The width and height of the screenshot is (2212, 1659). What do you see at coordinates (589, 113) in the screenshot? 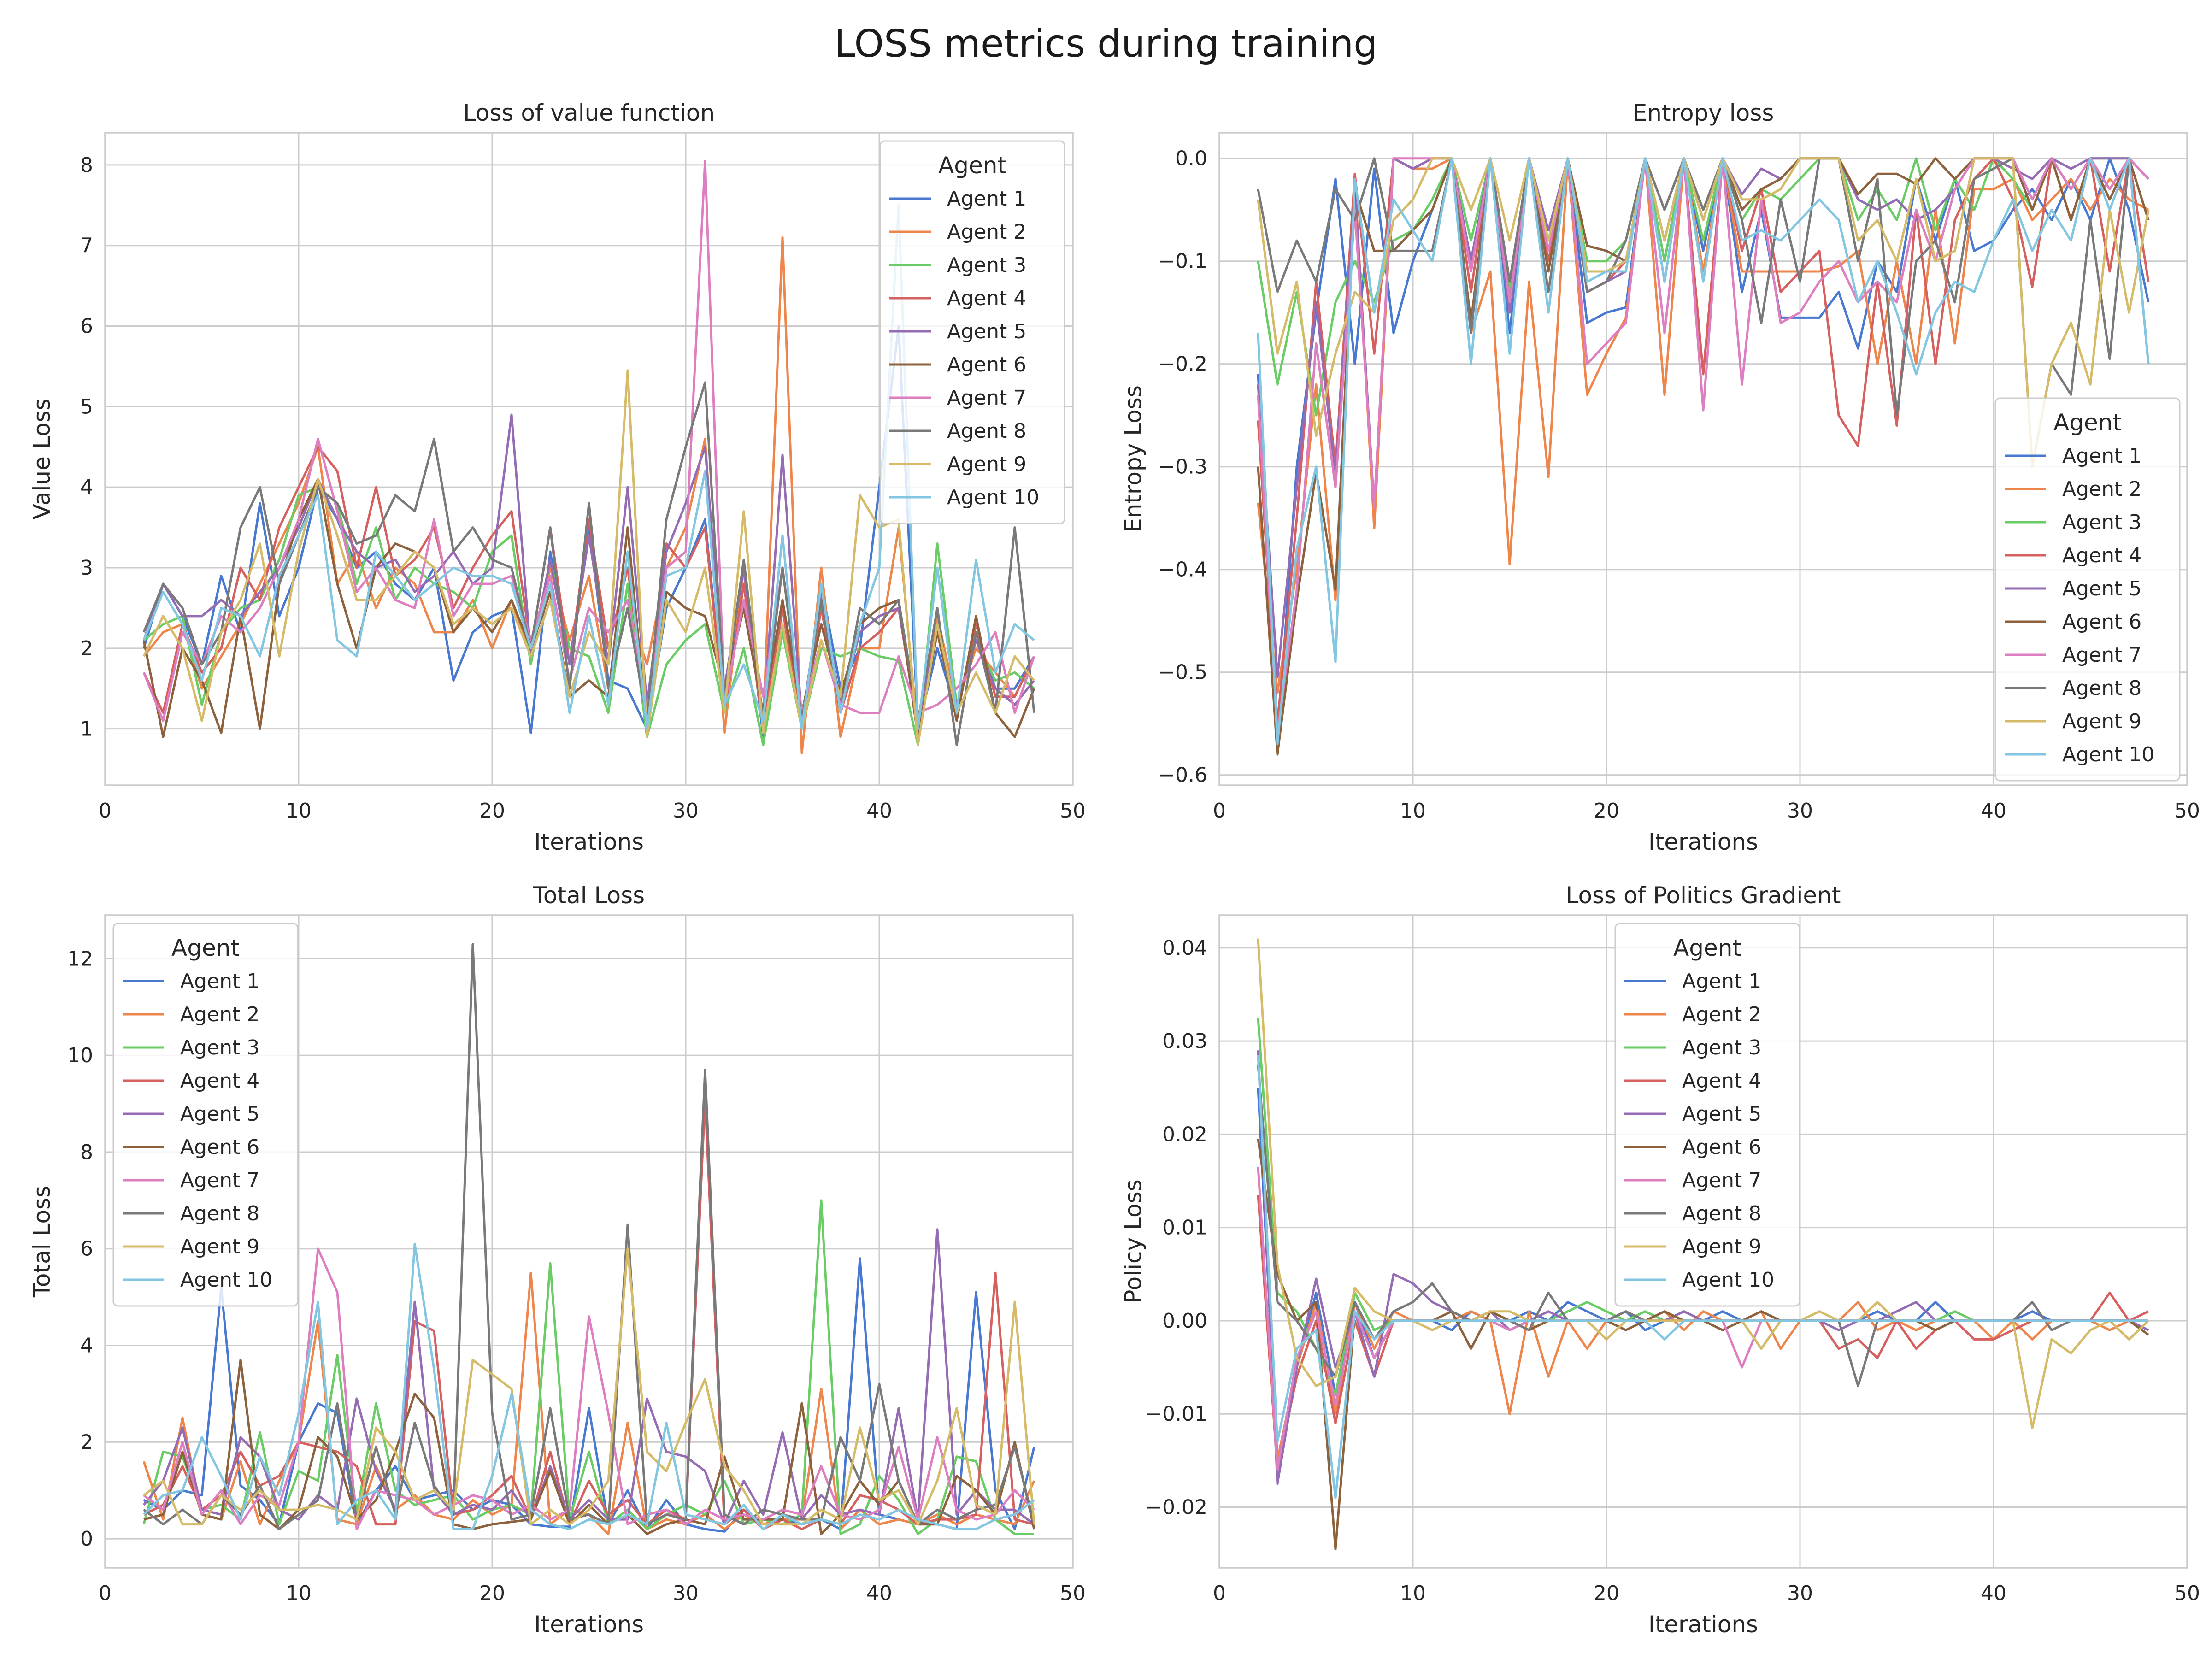
I see `subplot-title: Loss of value function` at bounding box center [589, 113].